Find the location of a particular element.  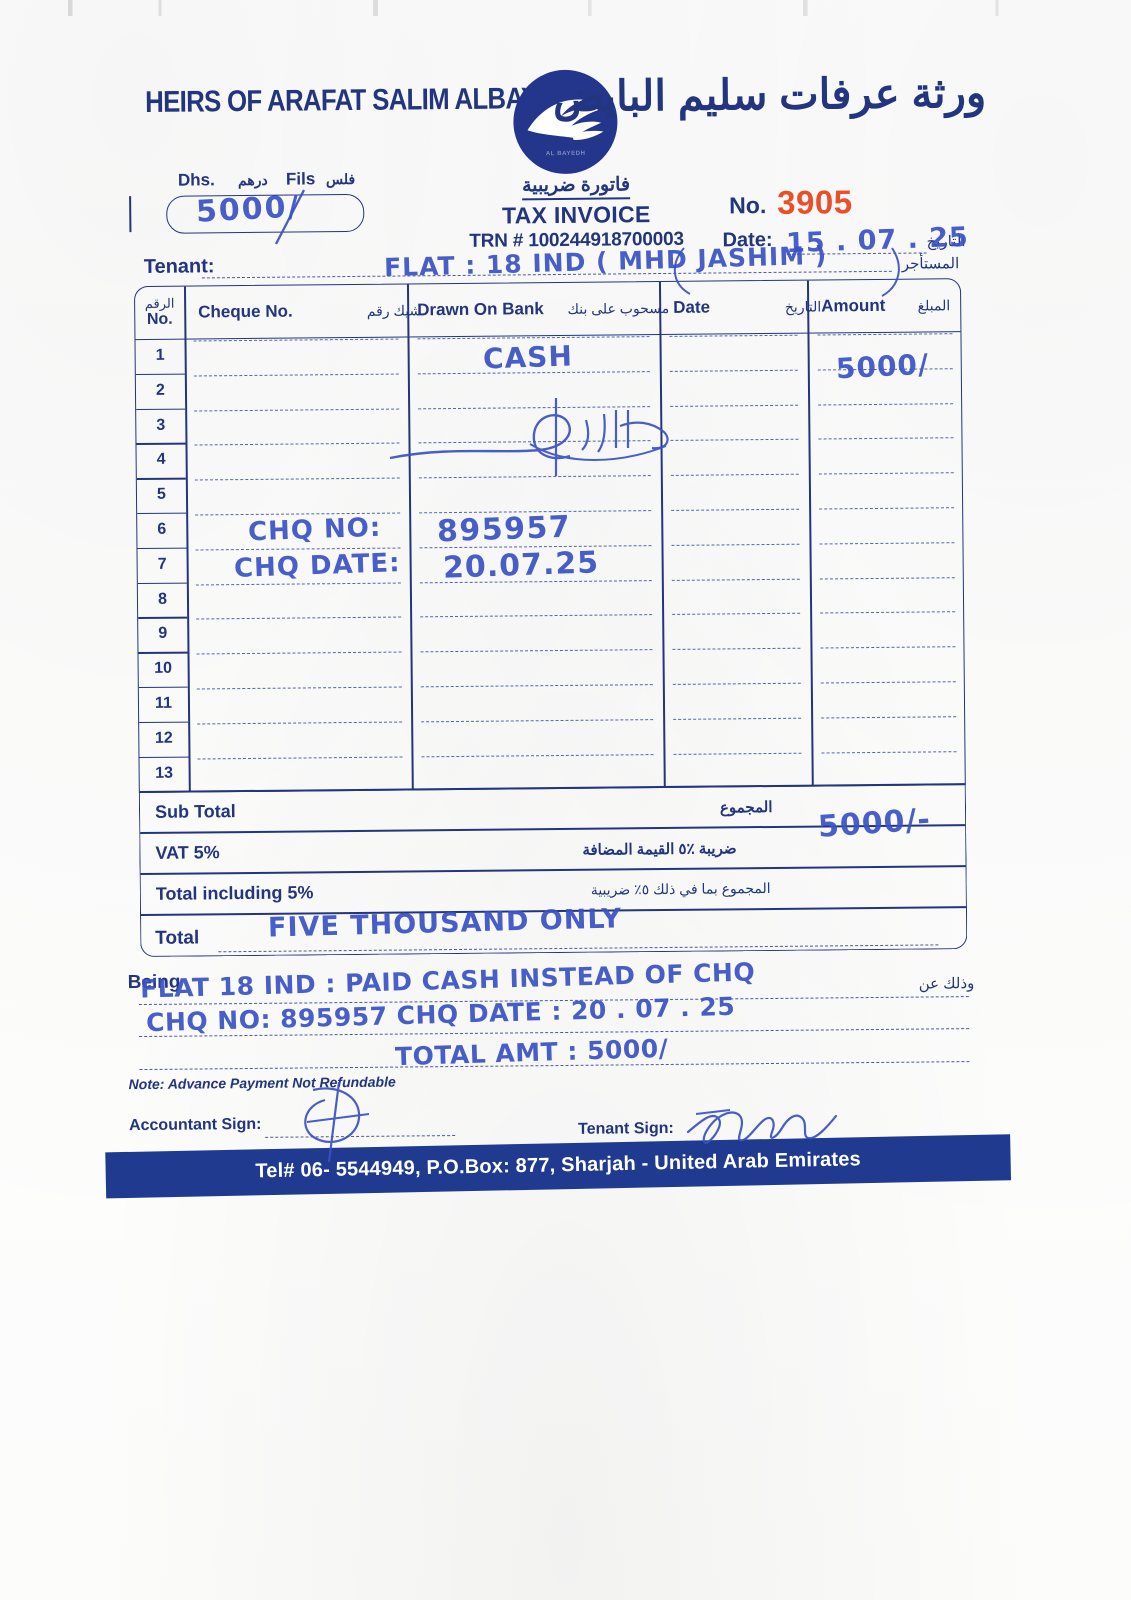

dhs-label-en: Dhs. is located at coordinates (196, 180).